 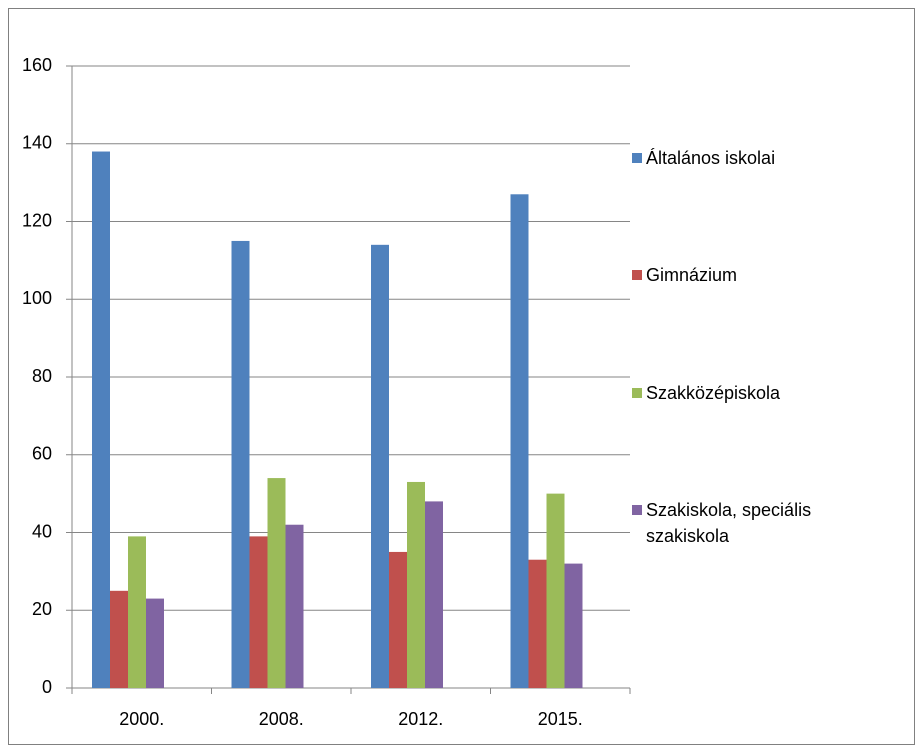 I want to click on legend-label: Gimnázium, so click(x=692, y=275).